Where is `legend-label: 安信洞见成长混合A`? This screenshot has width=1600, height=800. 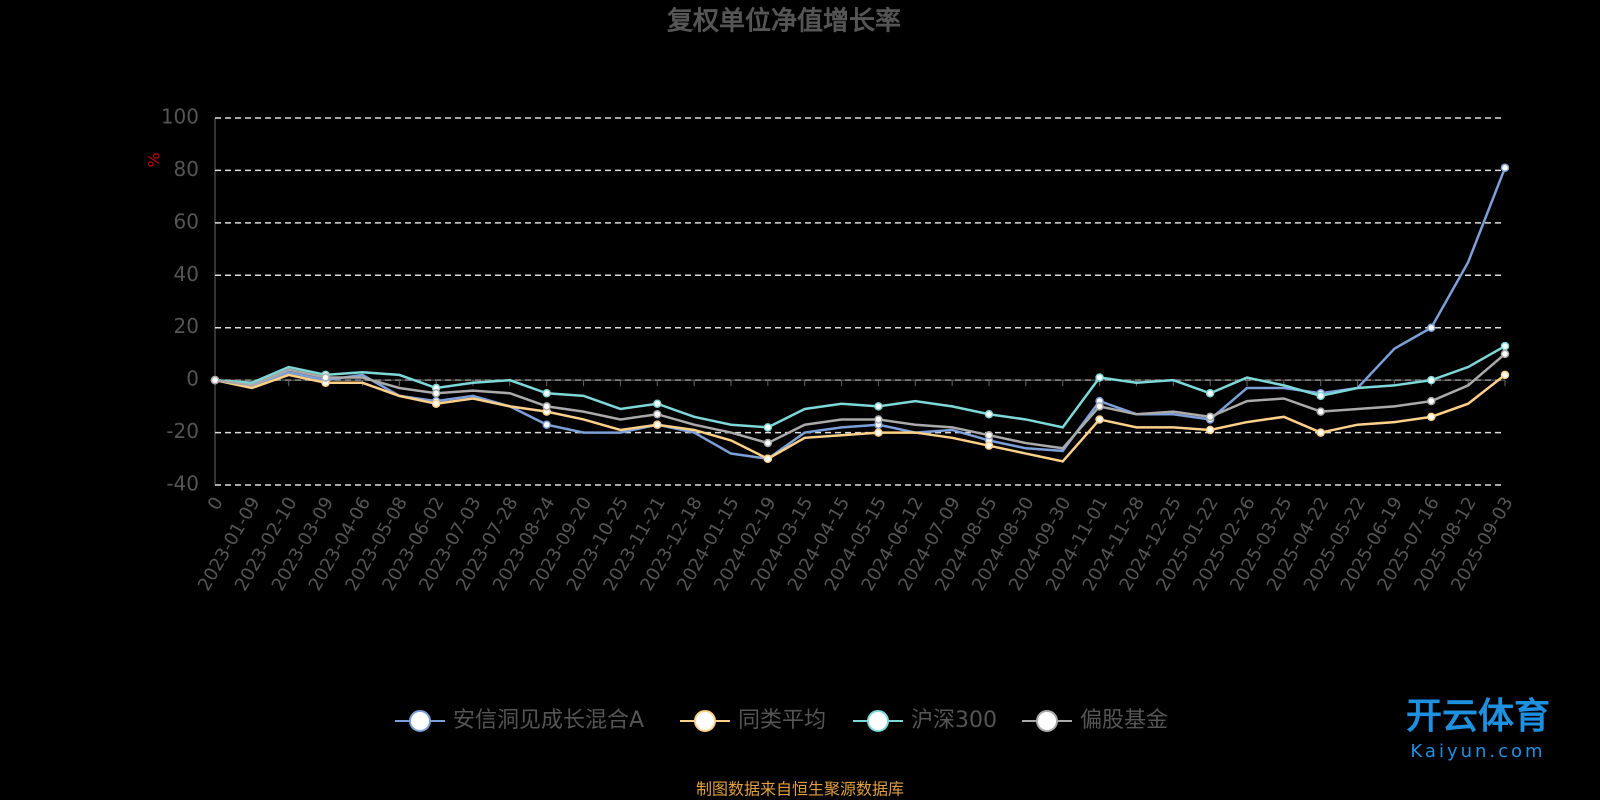 legend-label: 安信洞见成长混合A is located at coordinates (548, 720).